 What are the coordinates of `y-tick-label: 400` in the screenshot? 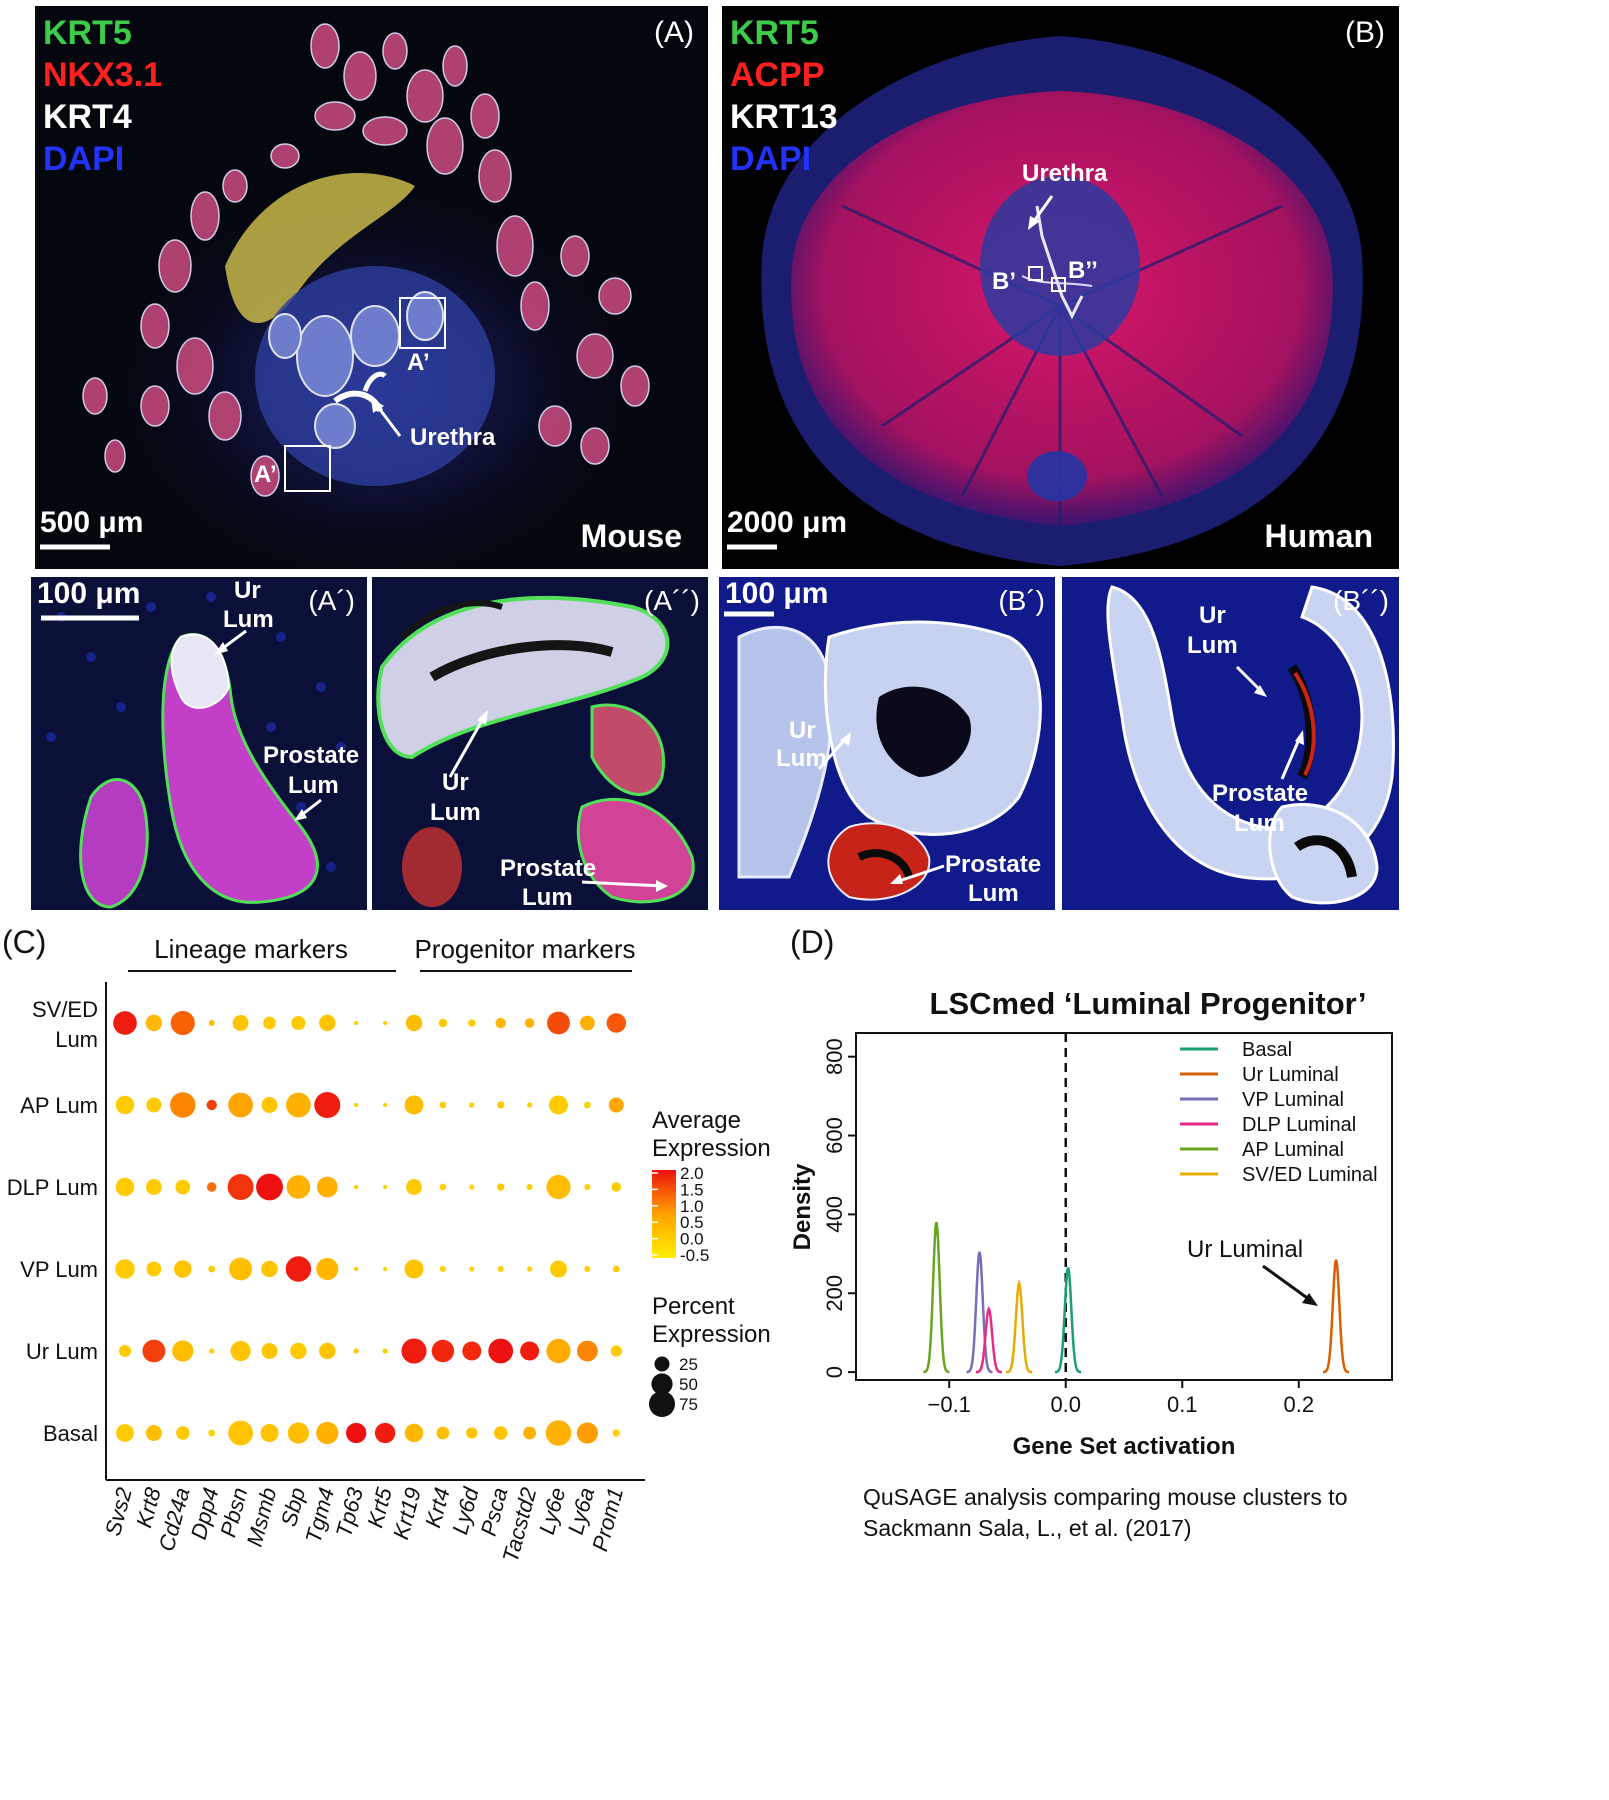 It's located at (834, 1214).